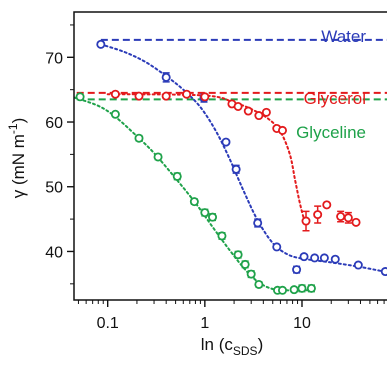  Describe the element at coordinates (331, 84) in the screenshot. I see `legend: Water Glycerol Glyceline` at that location.